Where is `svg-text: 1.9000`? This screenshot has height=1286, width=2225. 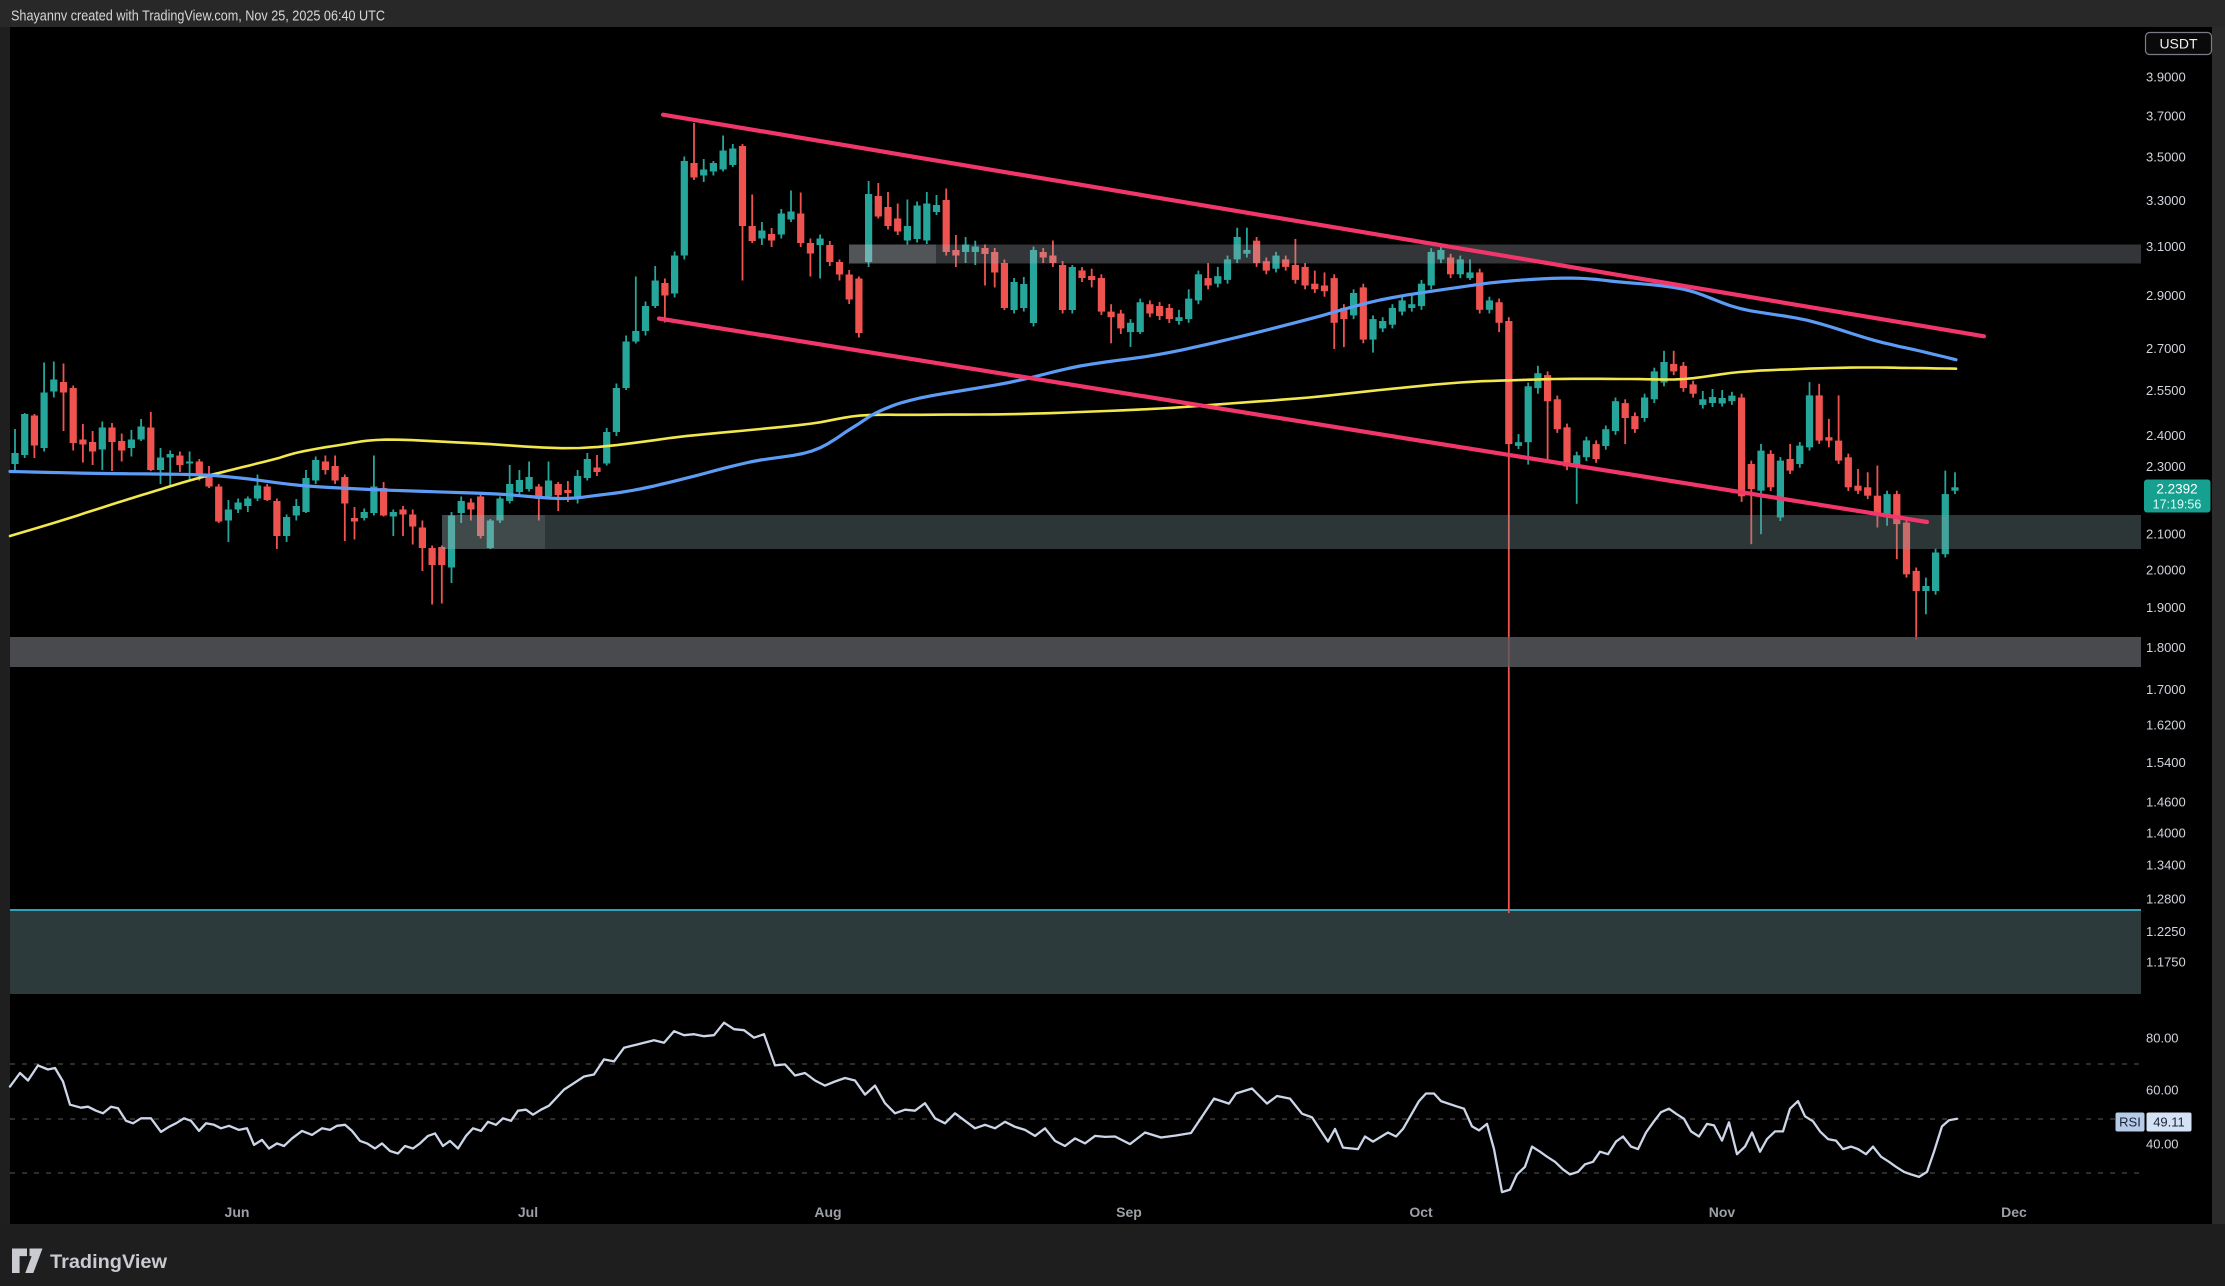 svg-text: 1.9000 is located at coordinates (2166, 607).